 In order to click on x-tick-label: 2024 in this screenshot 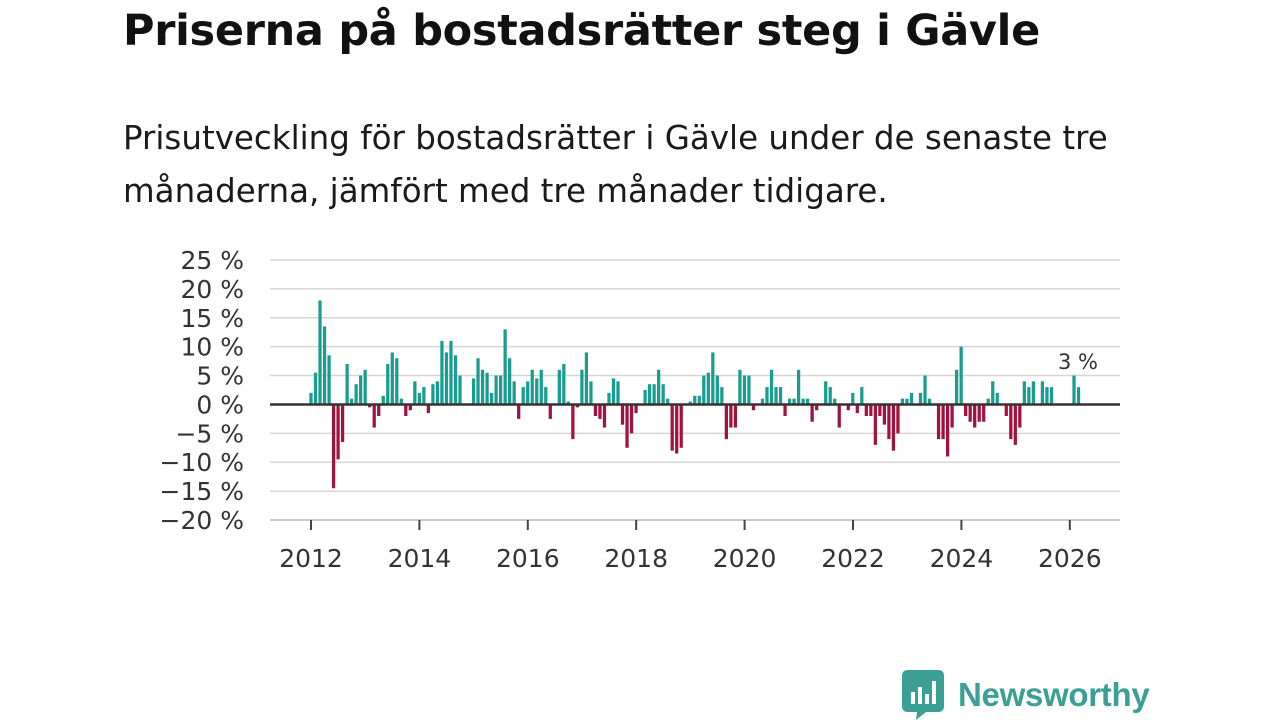, I will do `click(962, 558)`.